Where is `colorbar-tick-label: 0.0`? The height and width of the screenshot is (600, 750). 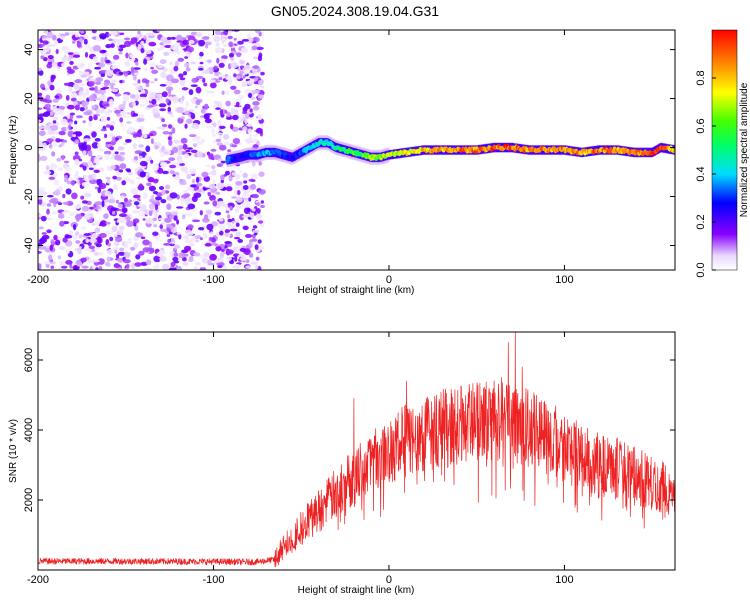
colorbar-tick-label: 0.0 is located at coordinates (701, 269).